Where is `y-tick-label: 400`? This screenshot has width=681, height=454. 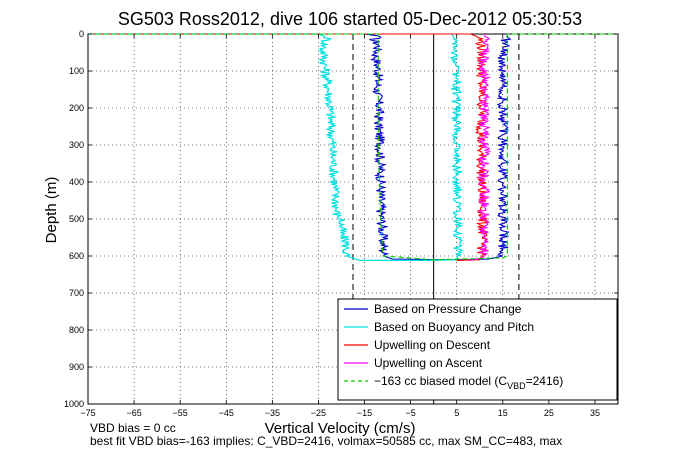 y-tick-label: 400 is located at coordinates (76, 182).